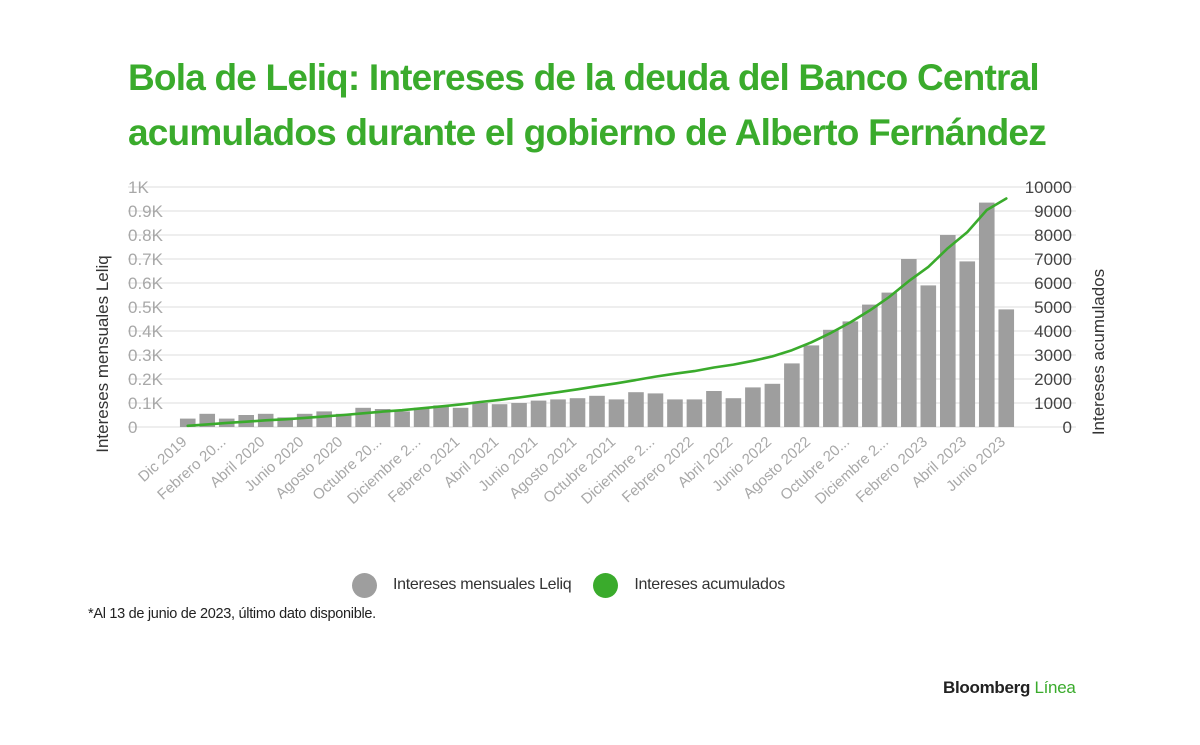  What do you see at coordinates (1053, 307) in the screenshot?
I see `y2-tick-label: 5000` at bounding box center [1053, 307].